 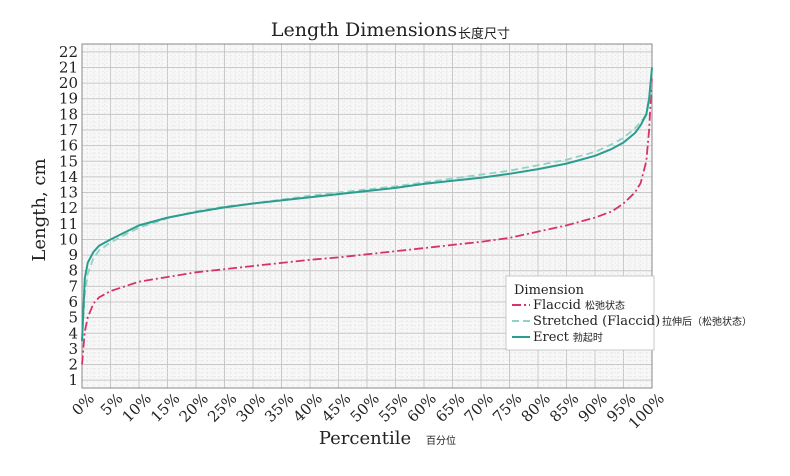 What do you see at coordinates (68, 239) in the screenshot?
I see `y-tick-label: 10` at bounding box center [68, 239].